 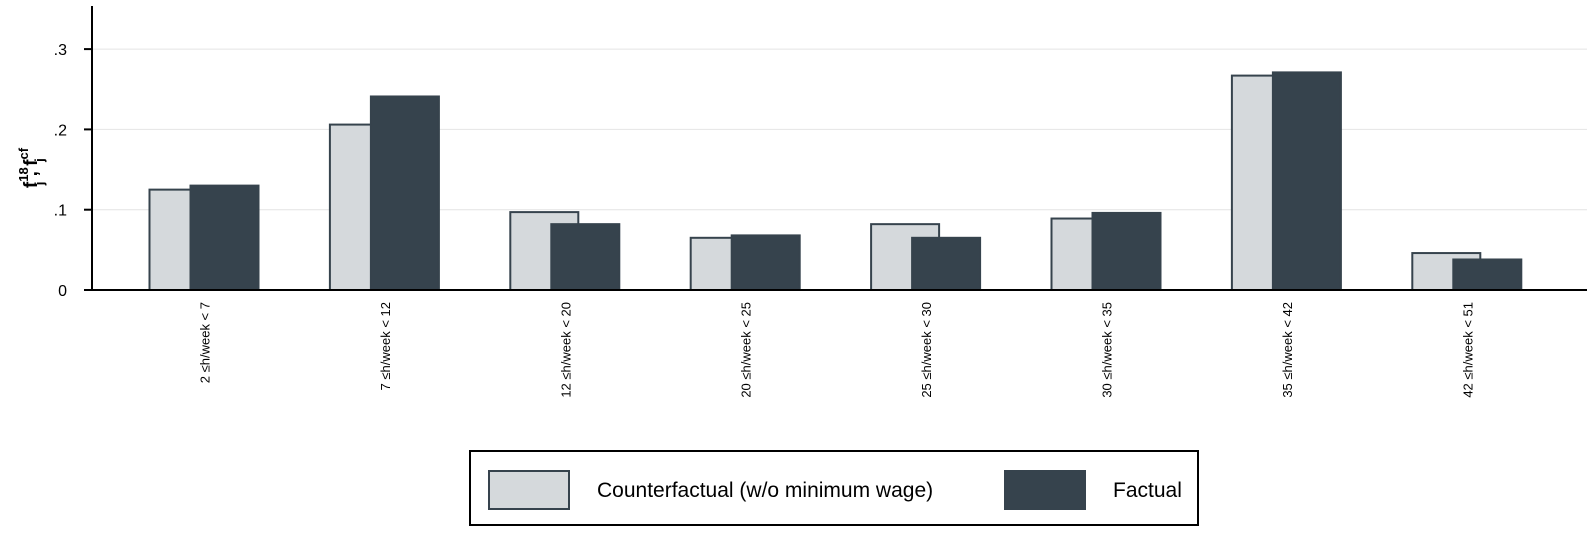 I want to click on x-tick-label: 42 ≤h/week < 51, so click(x=1467, y=350).